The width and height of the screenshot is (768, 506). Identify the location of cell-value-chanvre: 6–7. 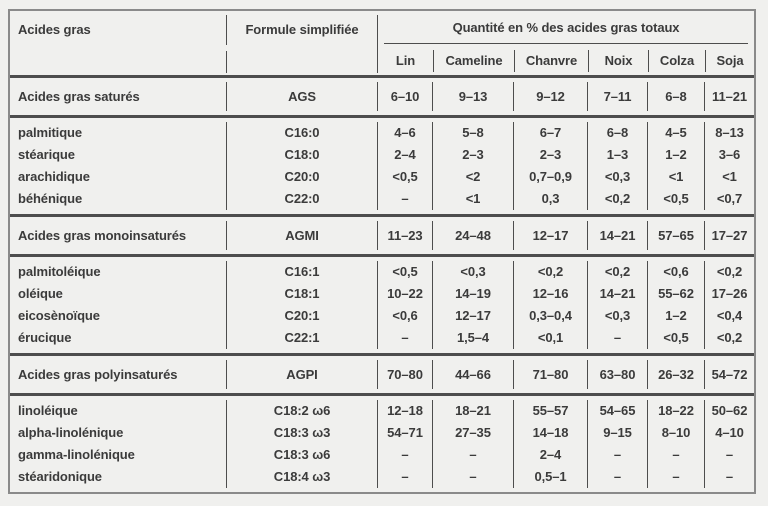
(550, 133).